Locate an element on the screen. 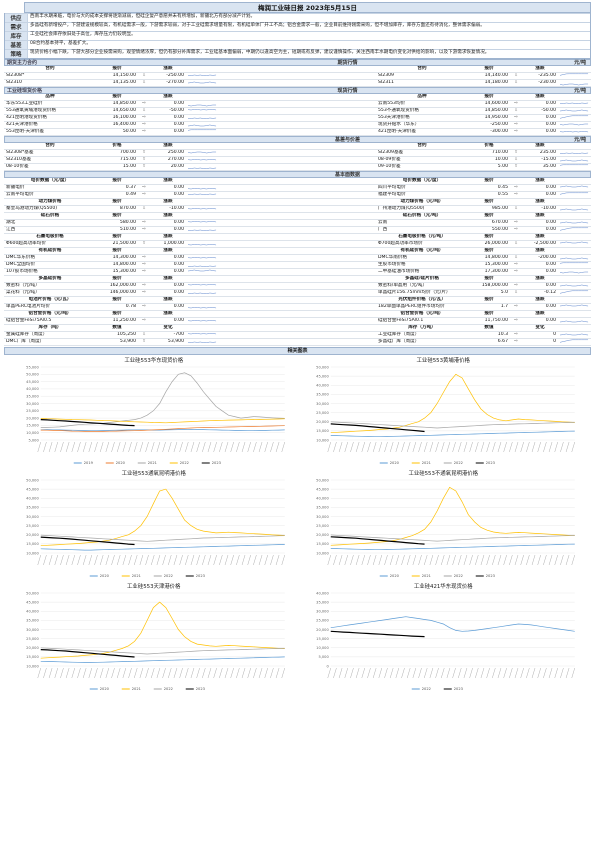 The height and width of the screenshot is (842, 595). item-name: 金属硅库存（周度） is located at coordinates (50, 335).